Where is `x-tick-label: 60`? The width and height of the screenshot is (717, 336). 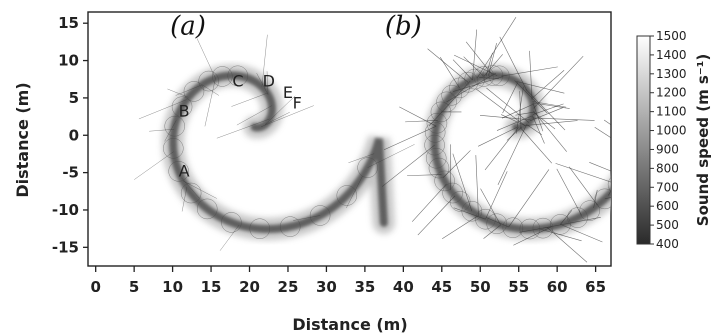 x-tick-label: 60 is located at coordinates (557, 287).